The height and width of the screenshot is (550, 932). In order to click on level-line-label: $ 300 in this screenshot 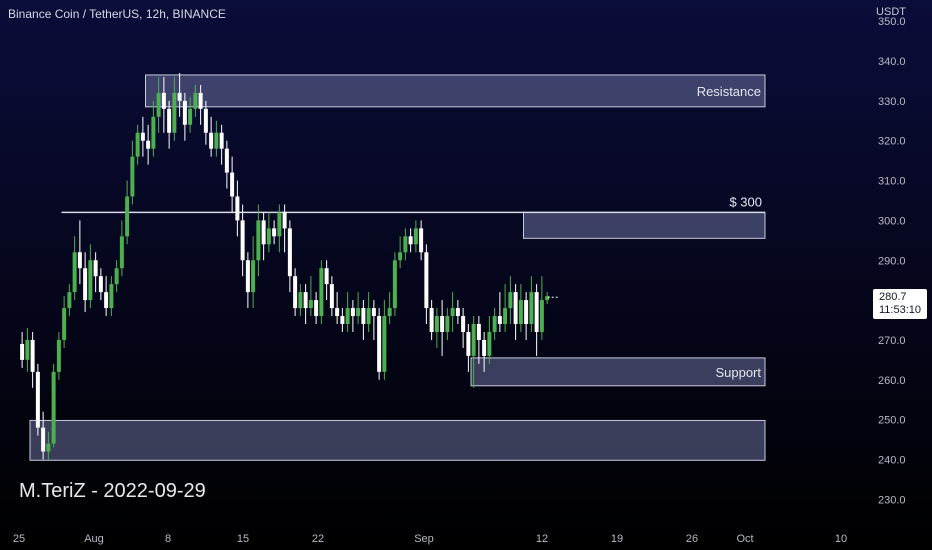, I will do `click(745, 201)`.